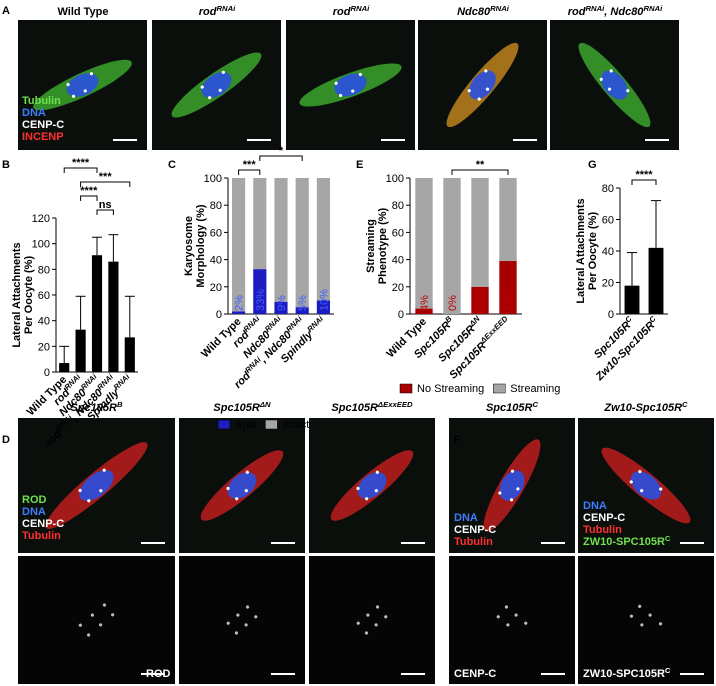 The image size is (716, 686). I want to click on panel-title: Spc105RC, so click(512, 407).